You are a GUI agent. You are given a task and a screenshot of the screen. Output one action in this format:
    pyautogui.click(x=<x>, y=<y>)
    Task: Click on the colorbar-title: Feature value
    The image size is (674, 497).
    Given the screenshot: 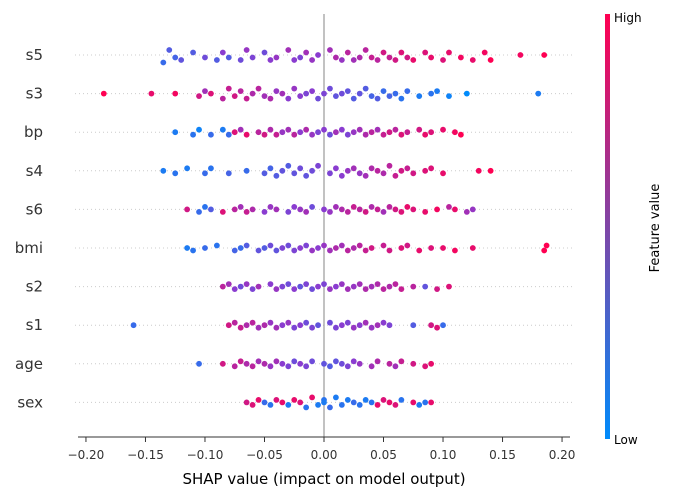 What is the action you would take?
    pyautogui.click(x=655, y=228)
    